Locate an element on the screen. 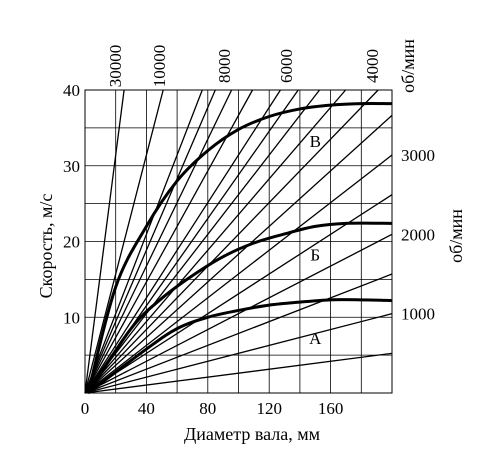 This screenshot has height=468, width=500. rpm-top-label: 8000 is located at coordinates (224, 66).